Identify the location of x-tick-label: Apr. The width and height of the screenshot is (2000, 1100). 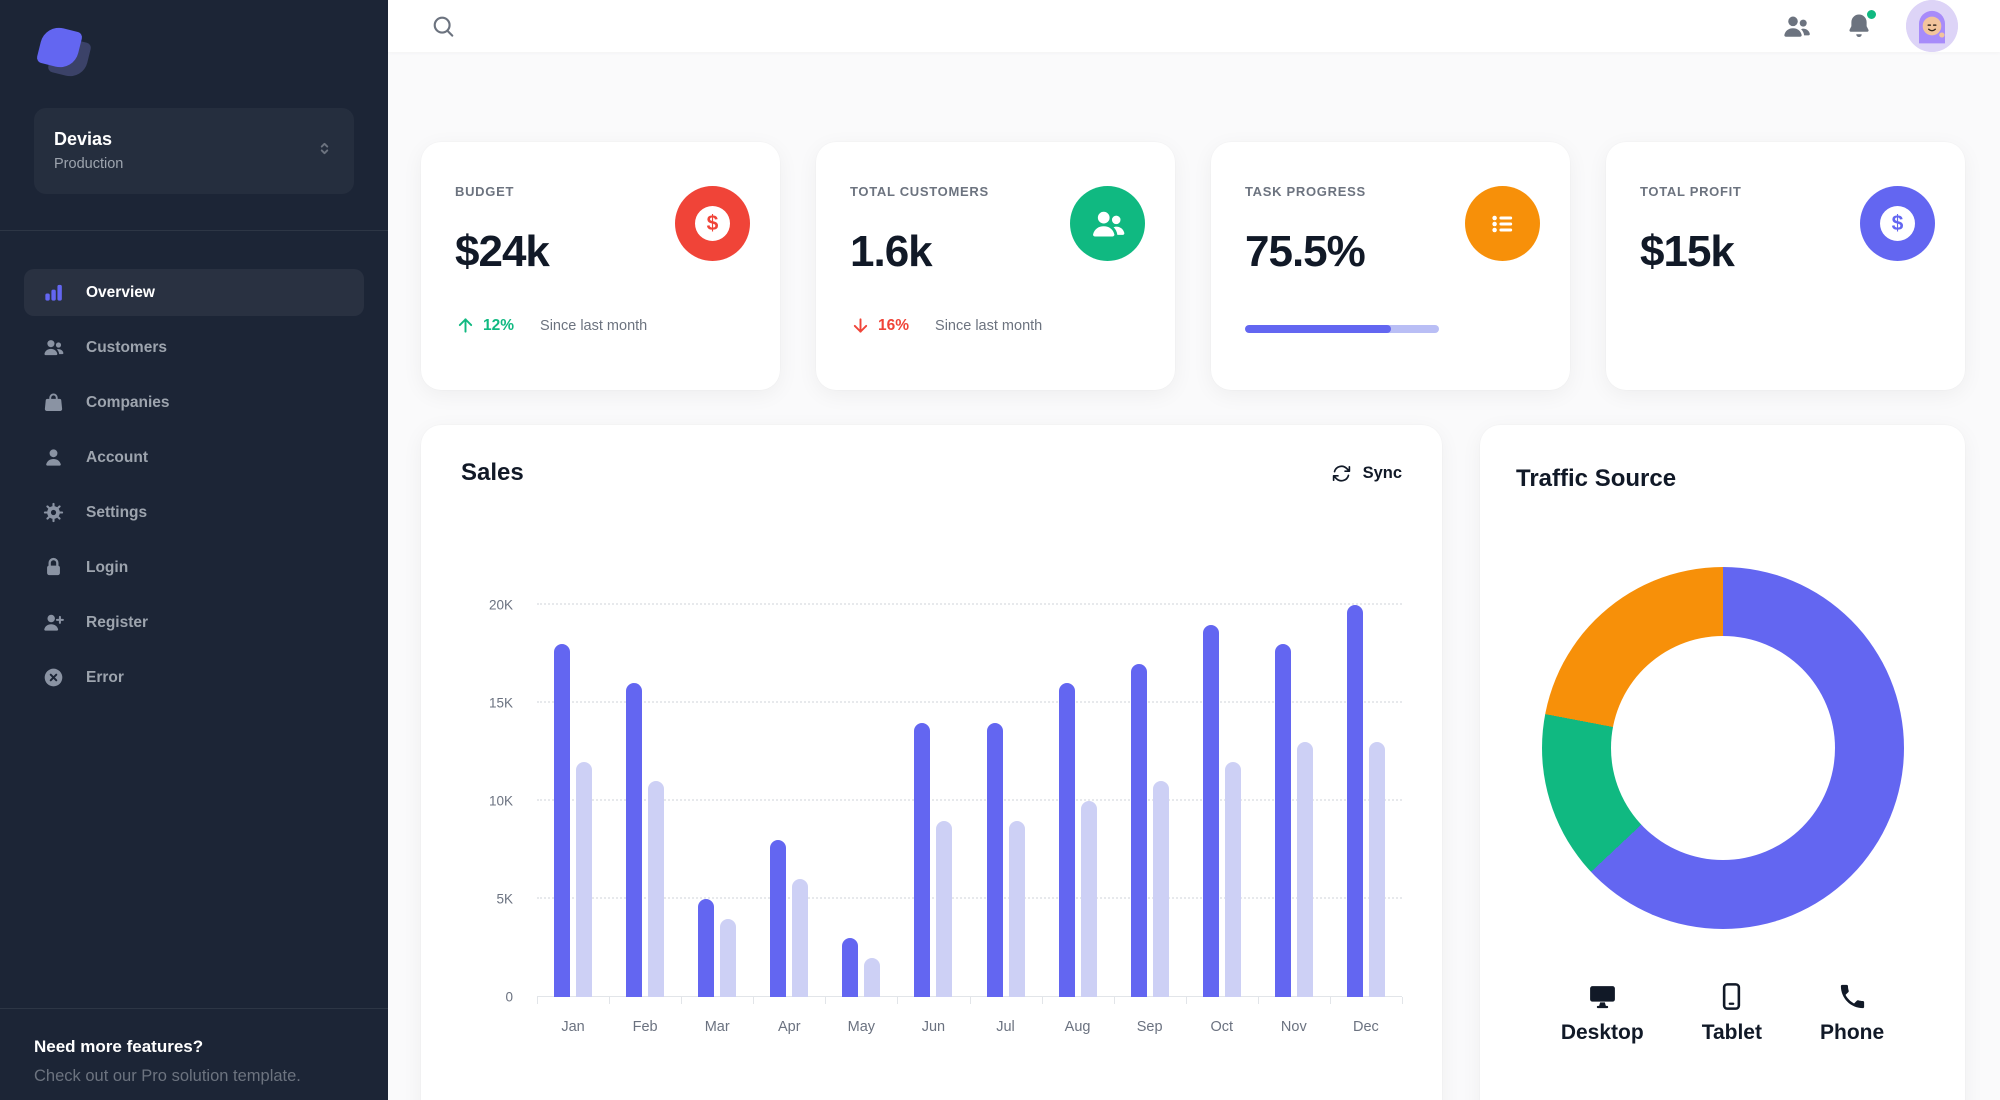
(789, 1027).